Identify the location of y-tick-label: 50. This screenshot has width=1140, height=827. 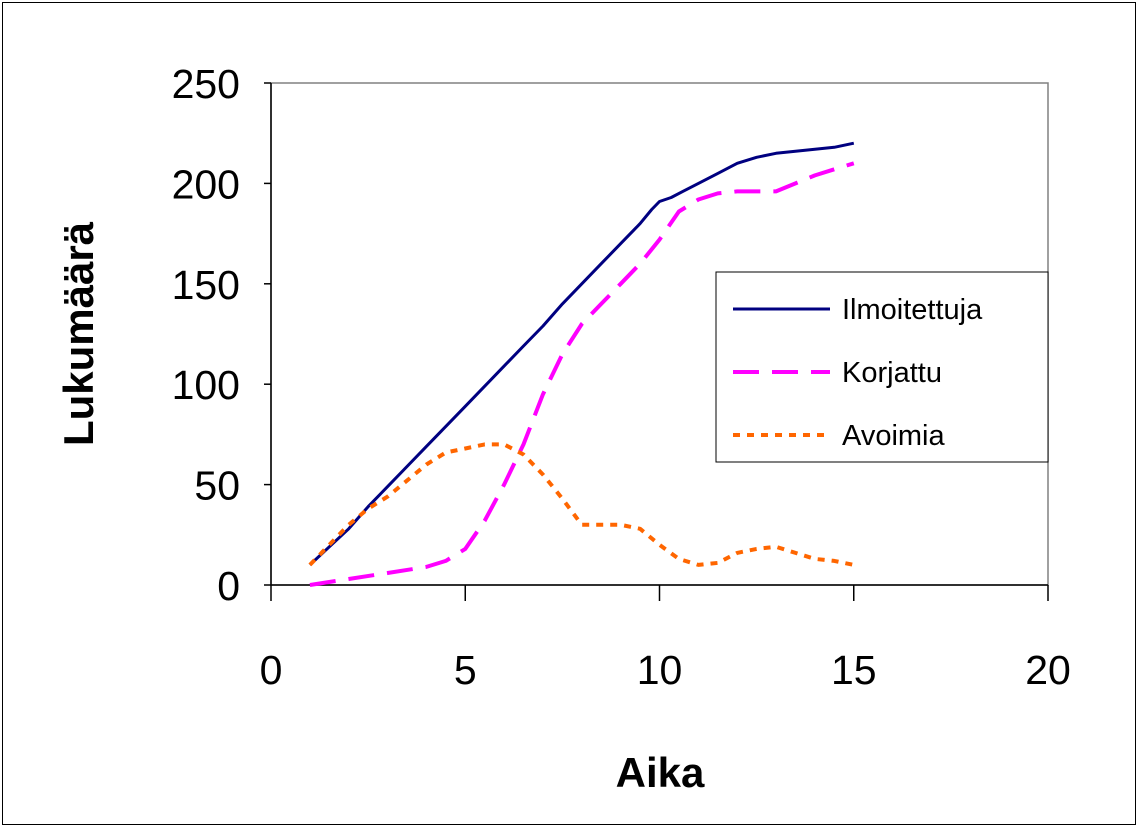
(217, 486).